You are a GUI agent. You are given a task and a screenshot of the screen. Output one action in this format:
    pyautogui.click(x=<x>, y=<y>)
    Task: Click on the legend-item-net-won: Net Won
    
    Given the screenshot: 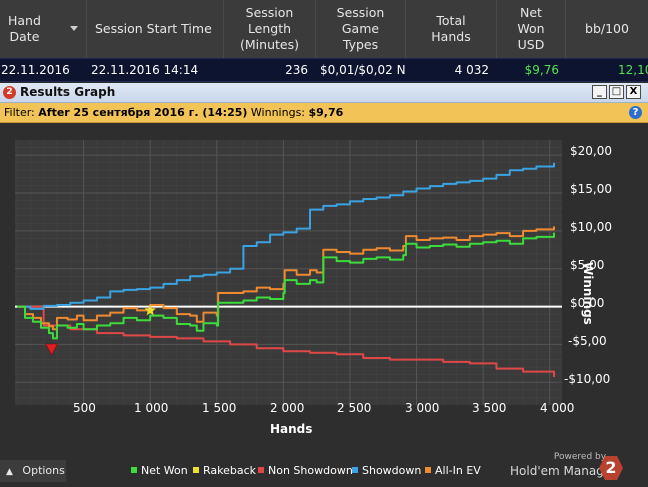 What is the action you would take?
    pyautogui.click(x=159, y=470)
    